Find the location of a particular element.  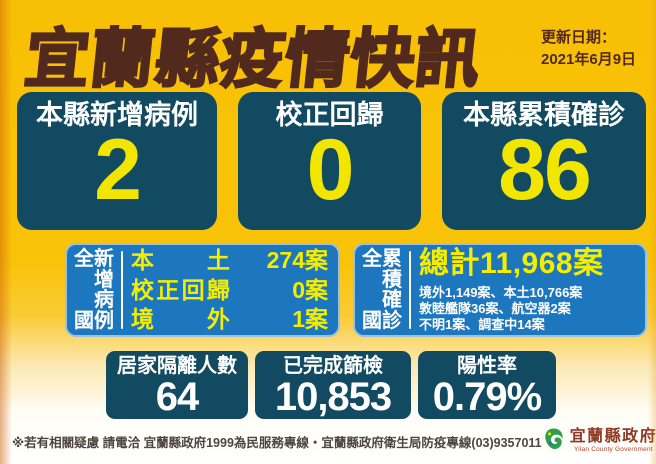

panel-side-label: 全國 新增病例 is located at coordinates (94, 290).